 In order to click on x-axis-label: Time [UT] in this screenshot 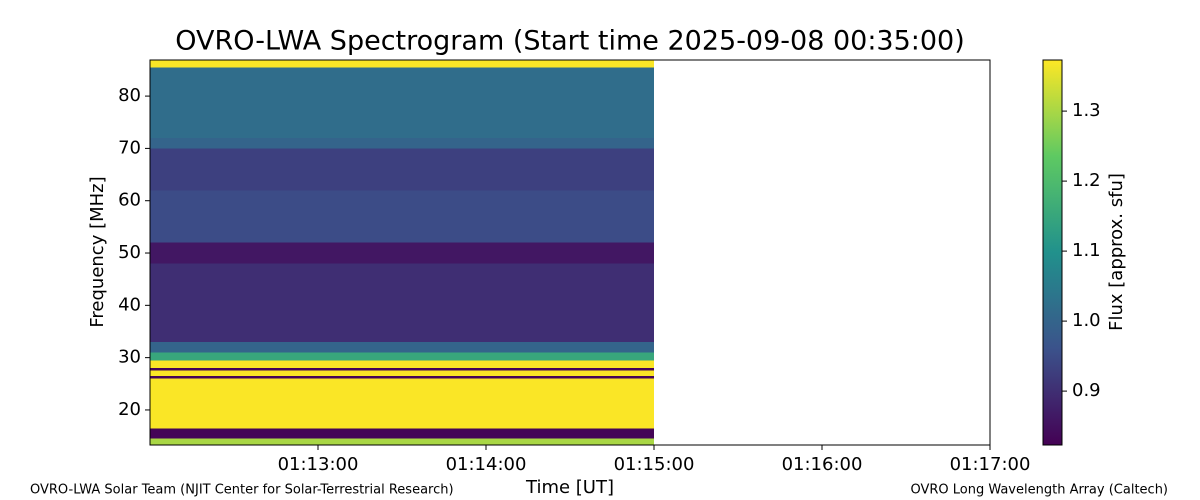, I will do `click(569, 487)`.